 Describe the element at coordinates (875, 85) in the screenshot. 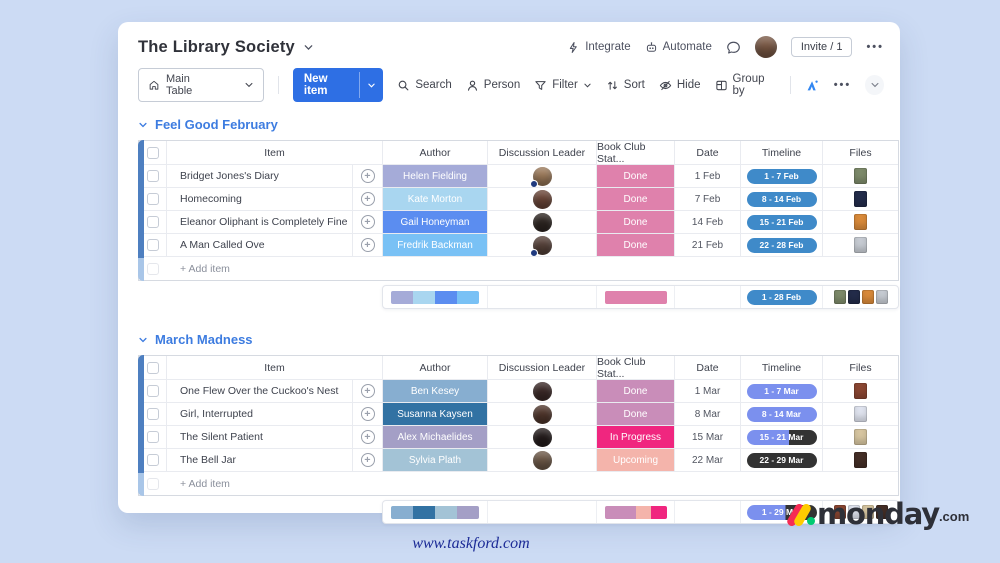

I see `collapse-toolbar-button` at that location.